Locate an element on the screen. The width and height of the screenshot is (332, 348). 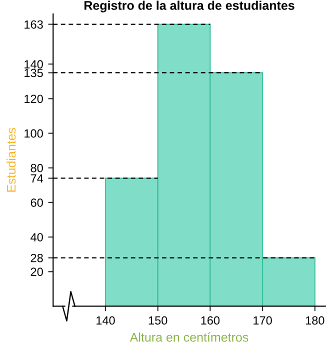
y-tick-label: 60 is located at coordinates (36, 202).